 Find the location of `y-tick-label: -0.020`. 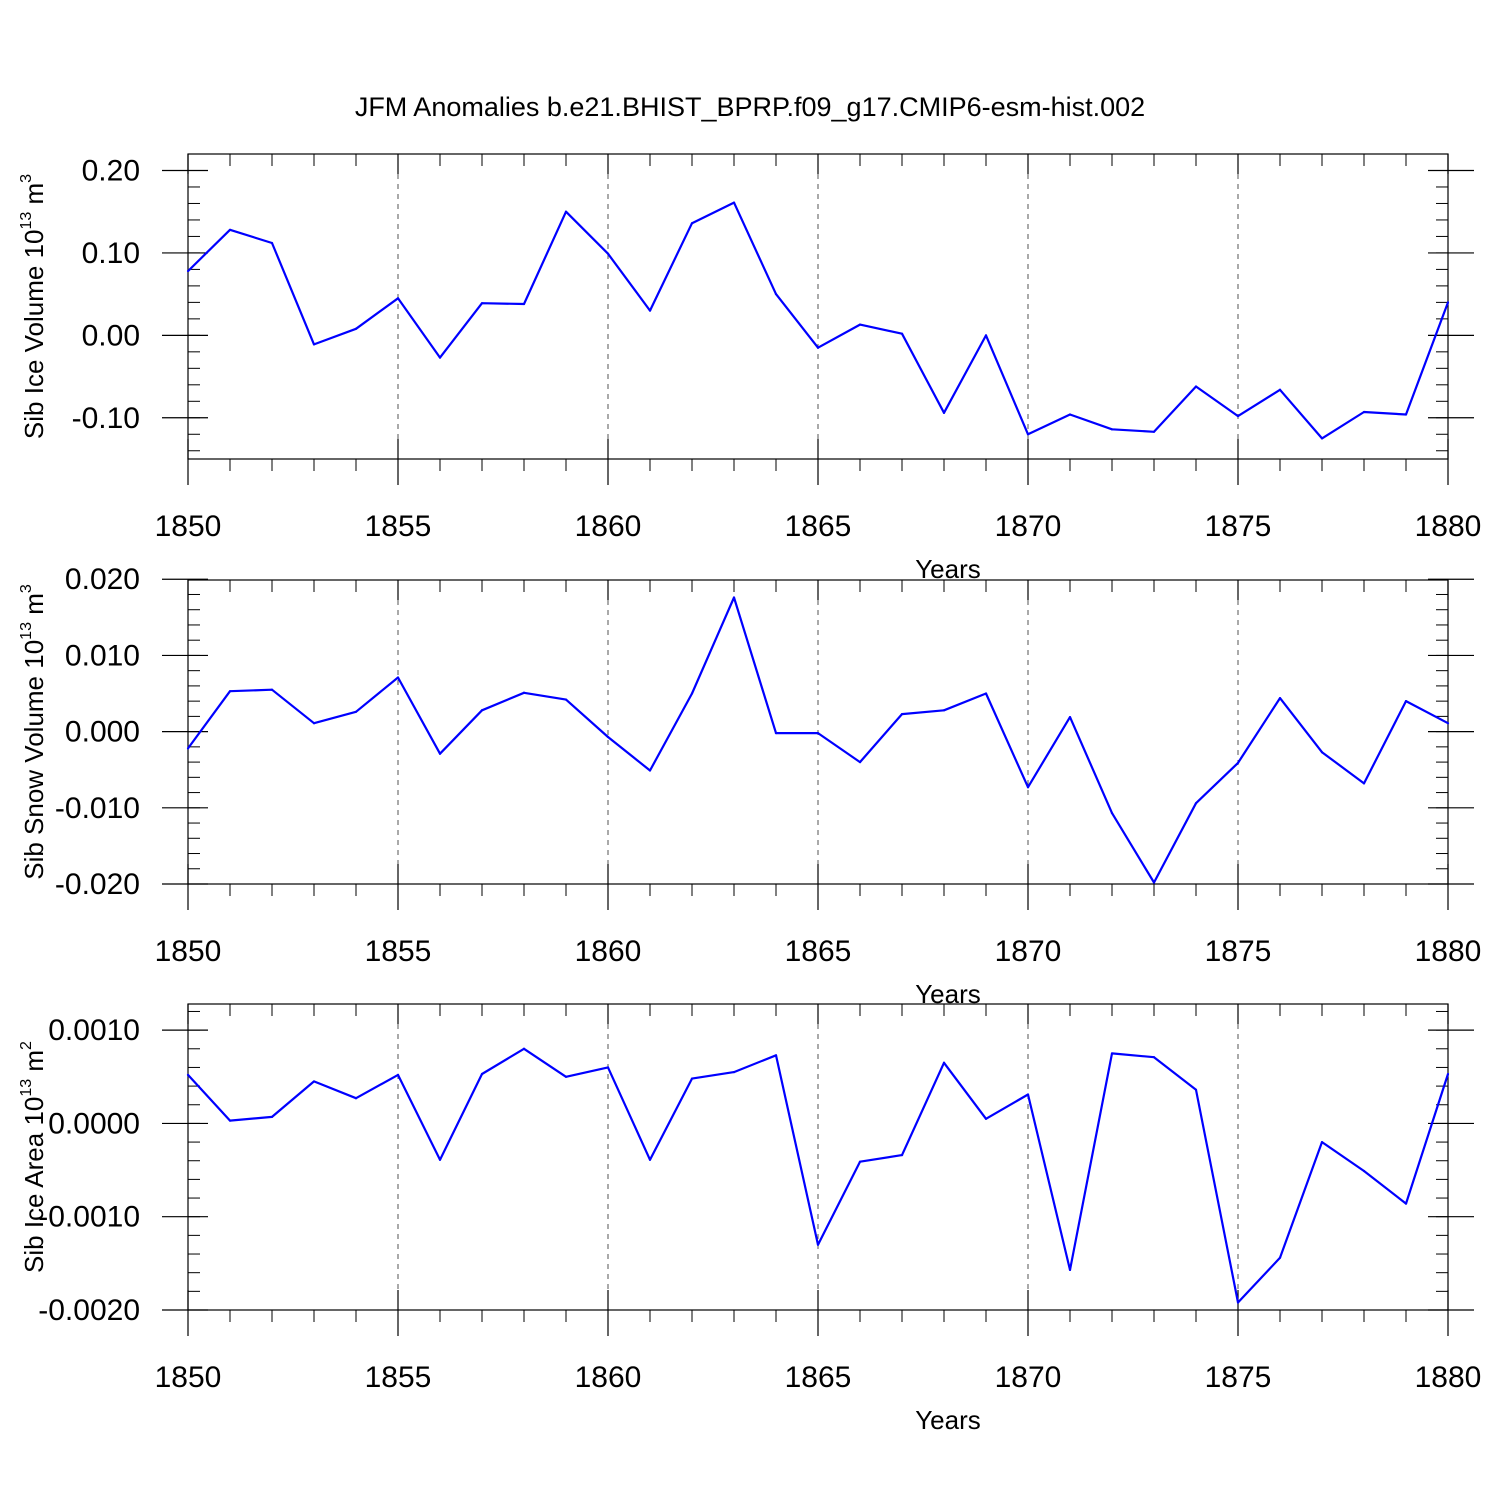

y-tick-label: -0.020 is located at coordinates (97, 884).